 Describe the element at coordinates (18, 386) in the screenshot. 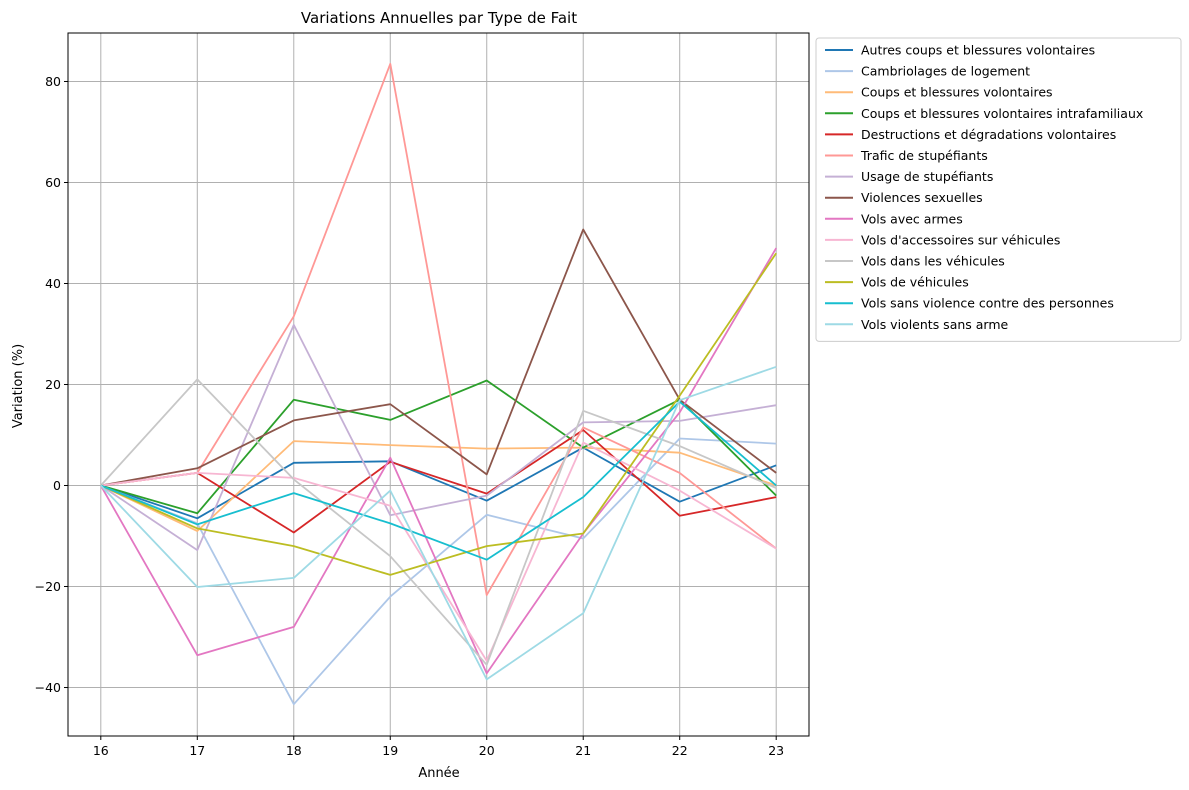

I see `y-axis-label: Variation (%)` at that location.